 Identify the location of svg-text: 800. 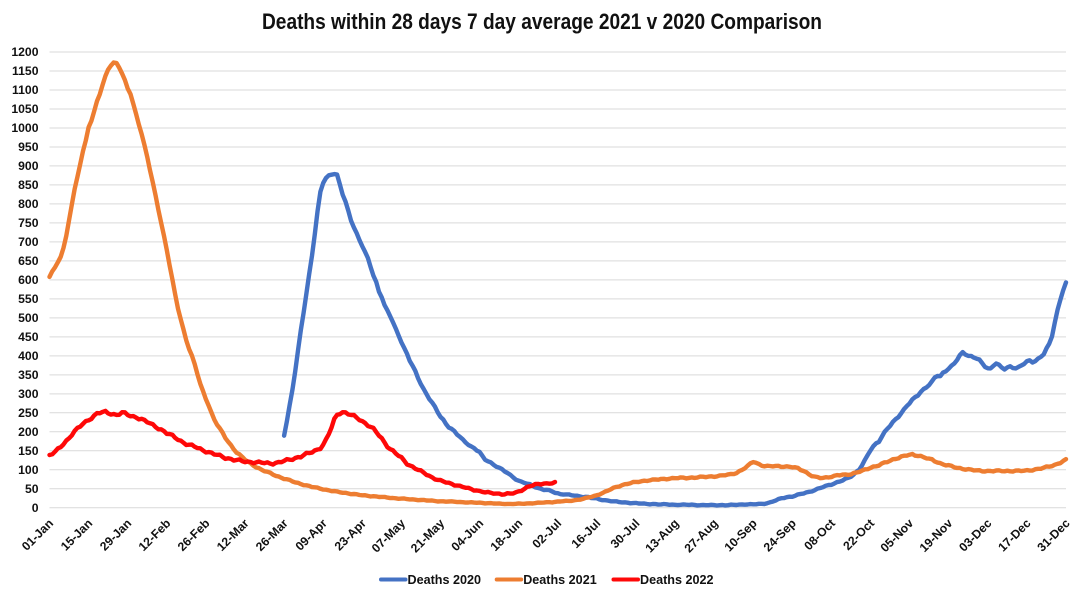
(28, 204).